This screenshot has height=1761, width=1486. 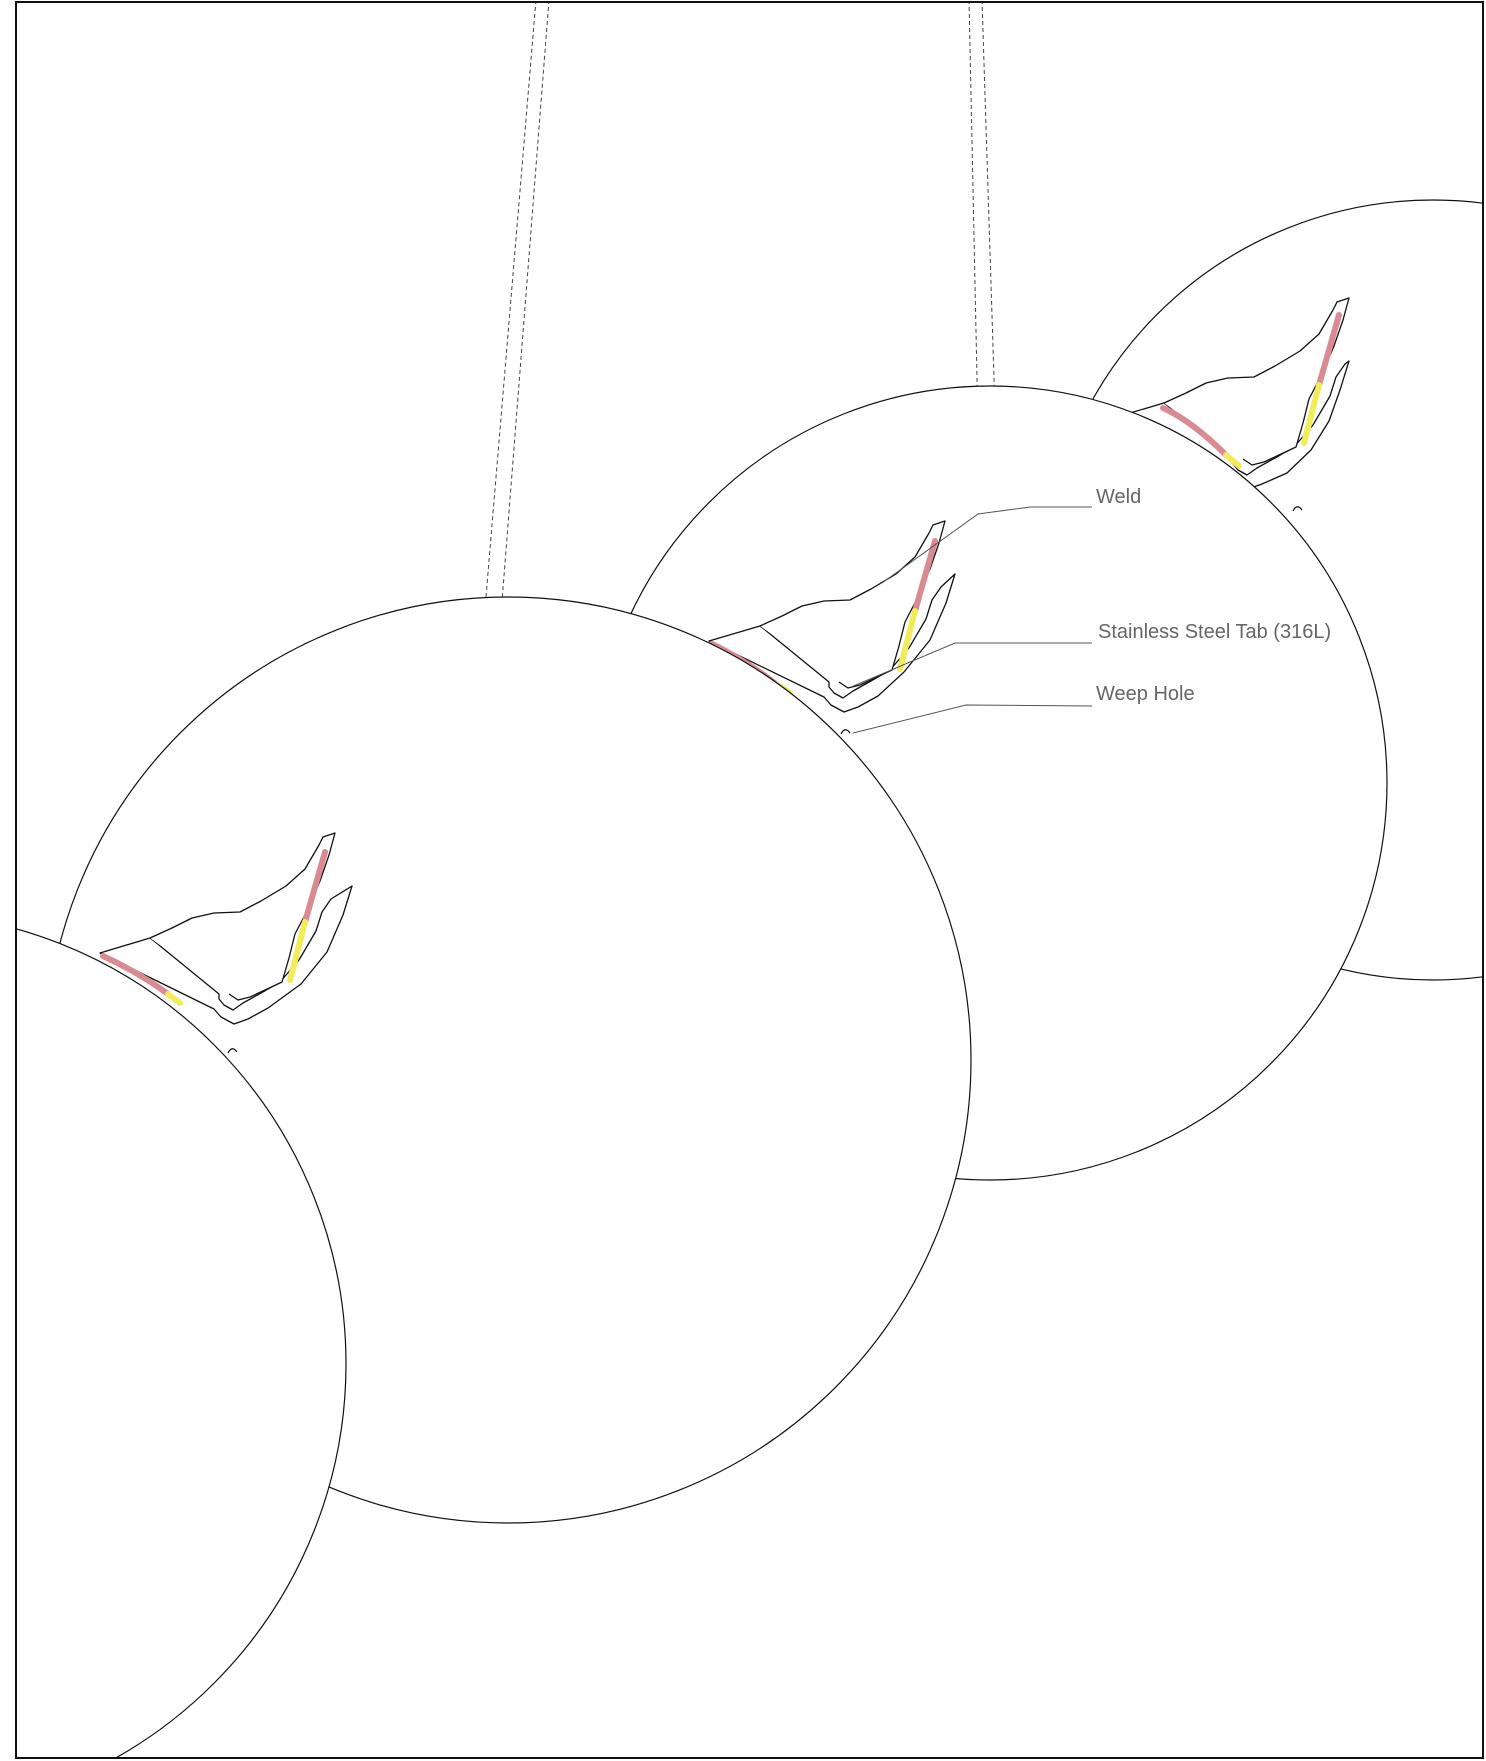 I want to click on weep-hole-leader, so click(x=972, y=719).